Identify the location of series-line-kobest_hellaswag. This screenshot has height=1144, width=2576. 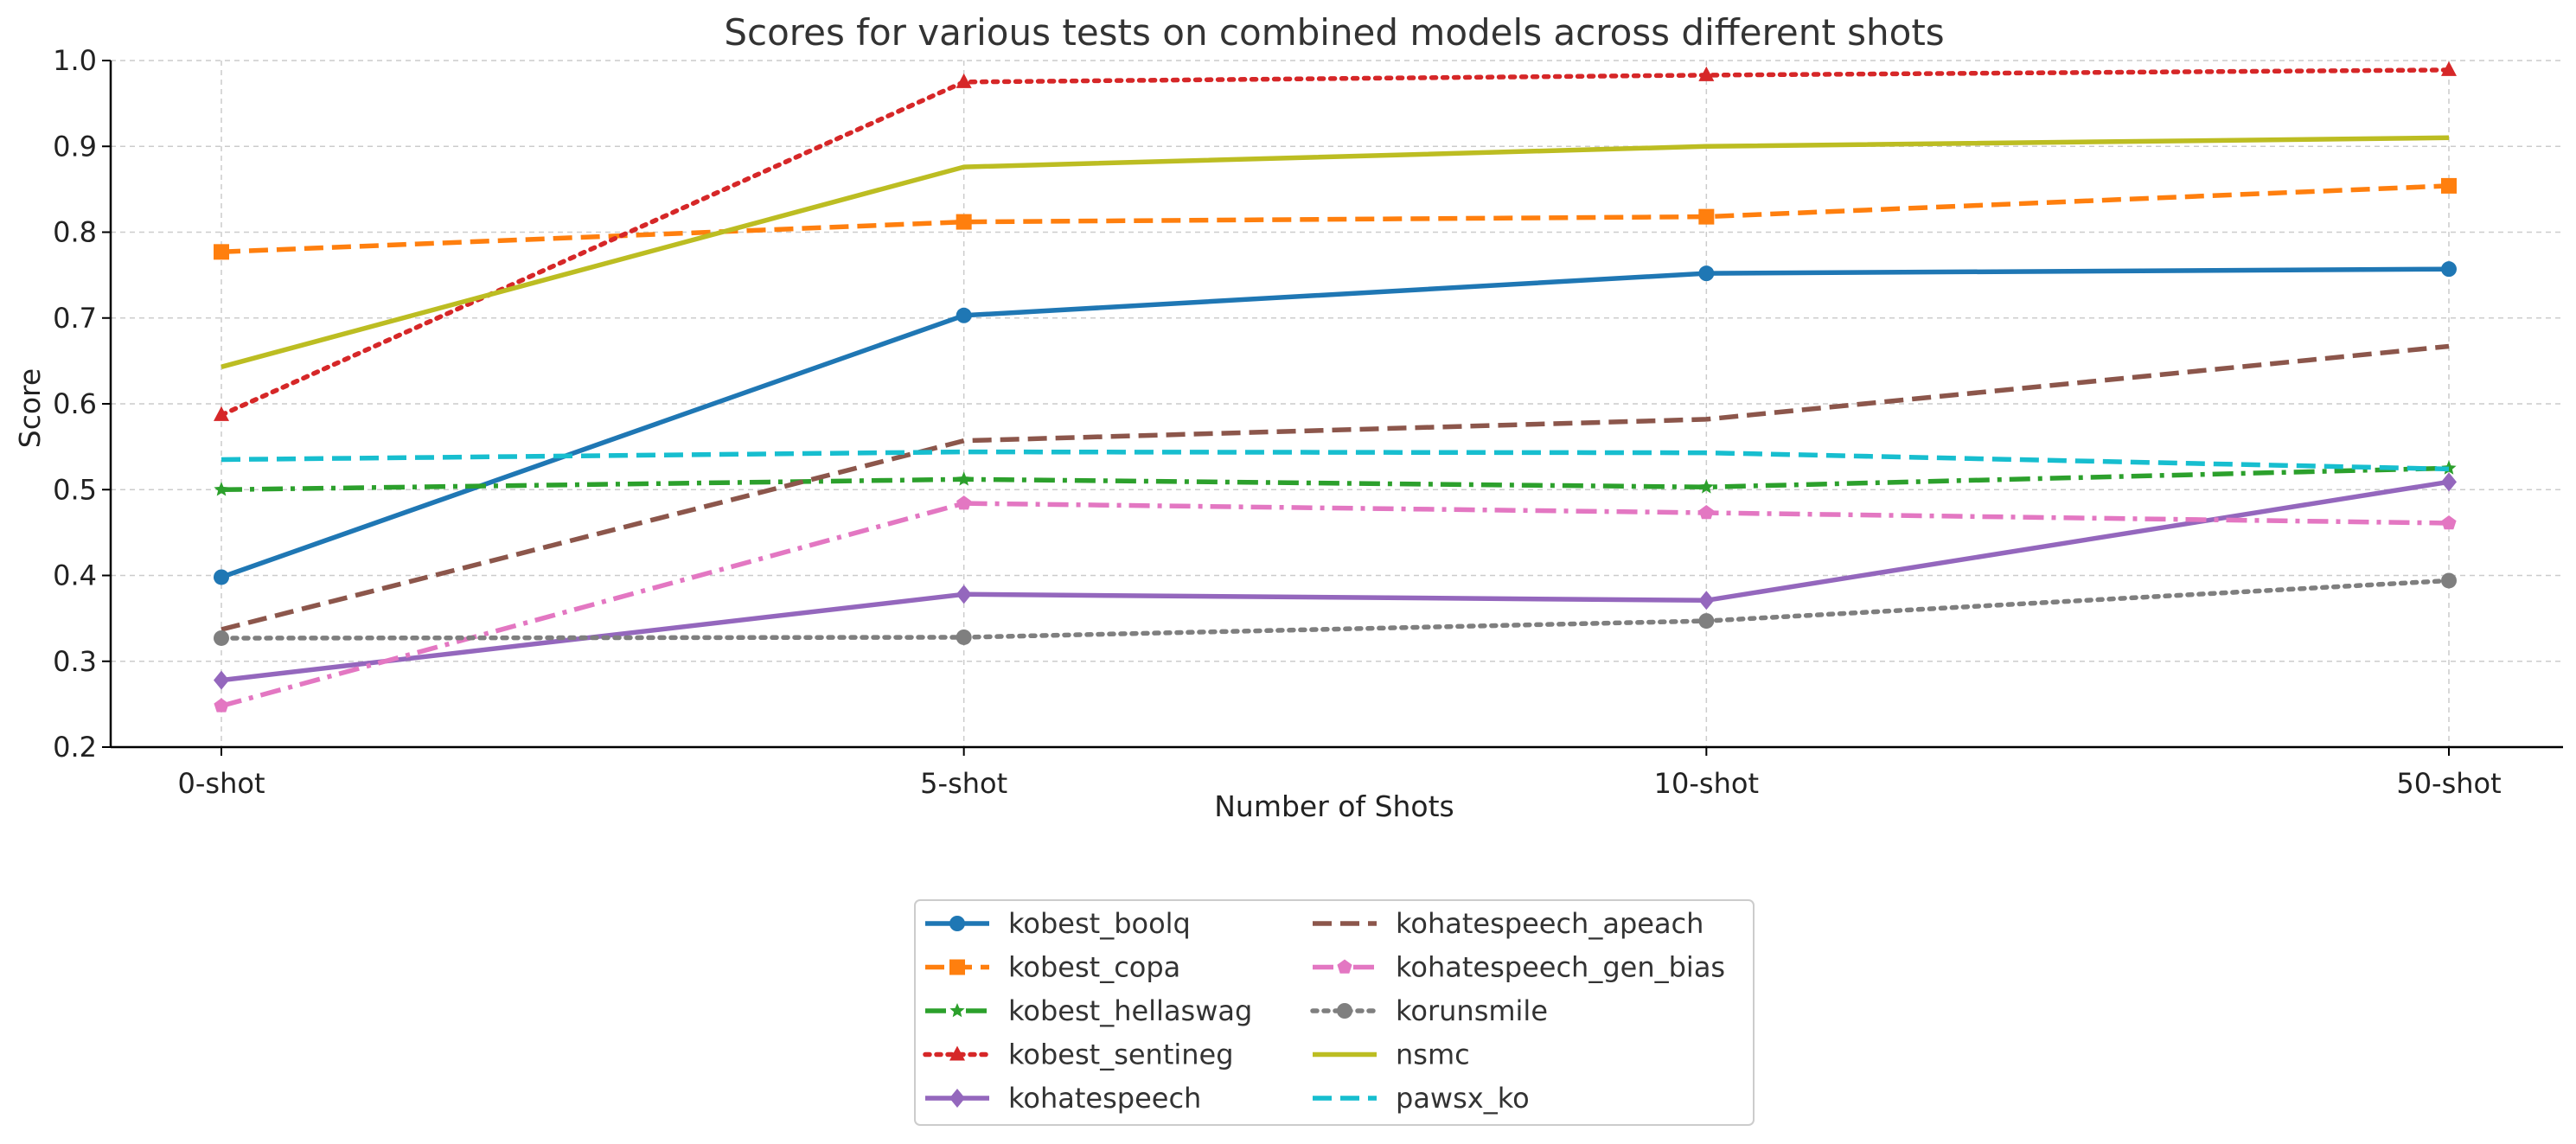
(1336, 479).